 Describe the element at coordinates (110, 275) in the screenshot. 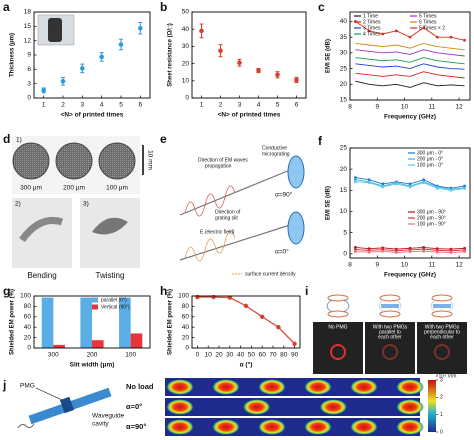

I see `photo-label: Twisting` at that location.